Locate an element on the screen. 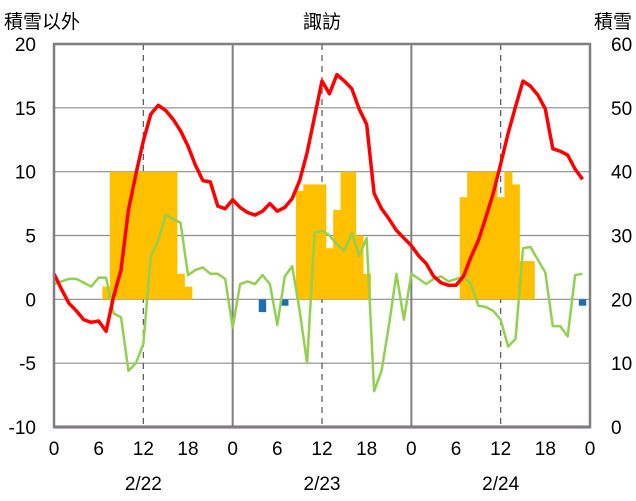  date-label: 2/23 is located at coordinates (322, 484).